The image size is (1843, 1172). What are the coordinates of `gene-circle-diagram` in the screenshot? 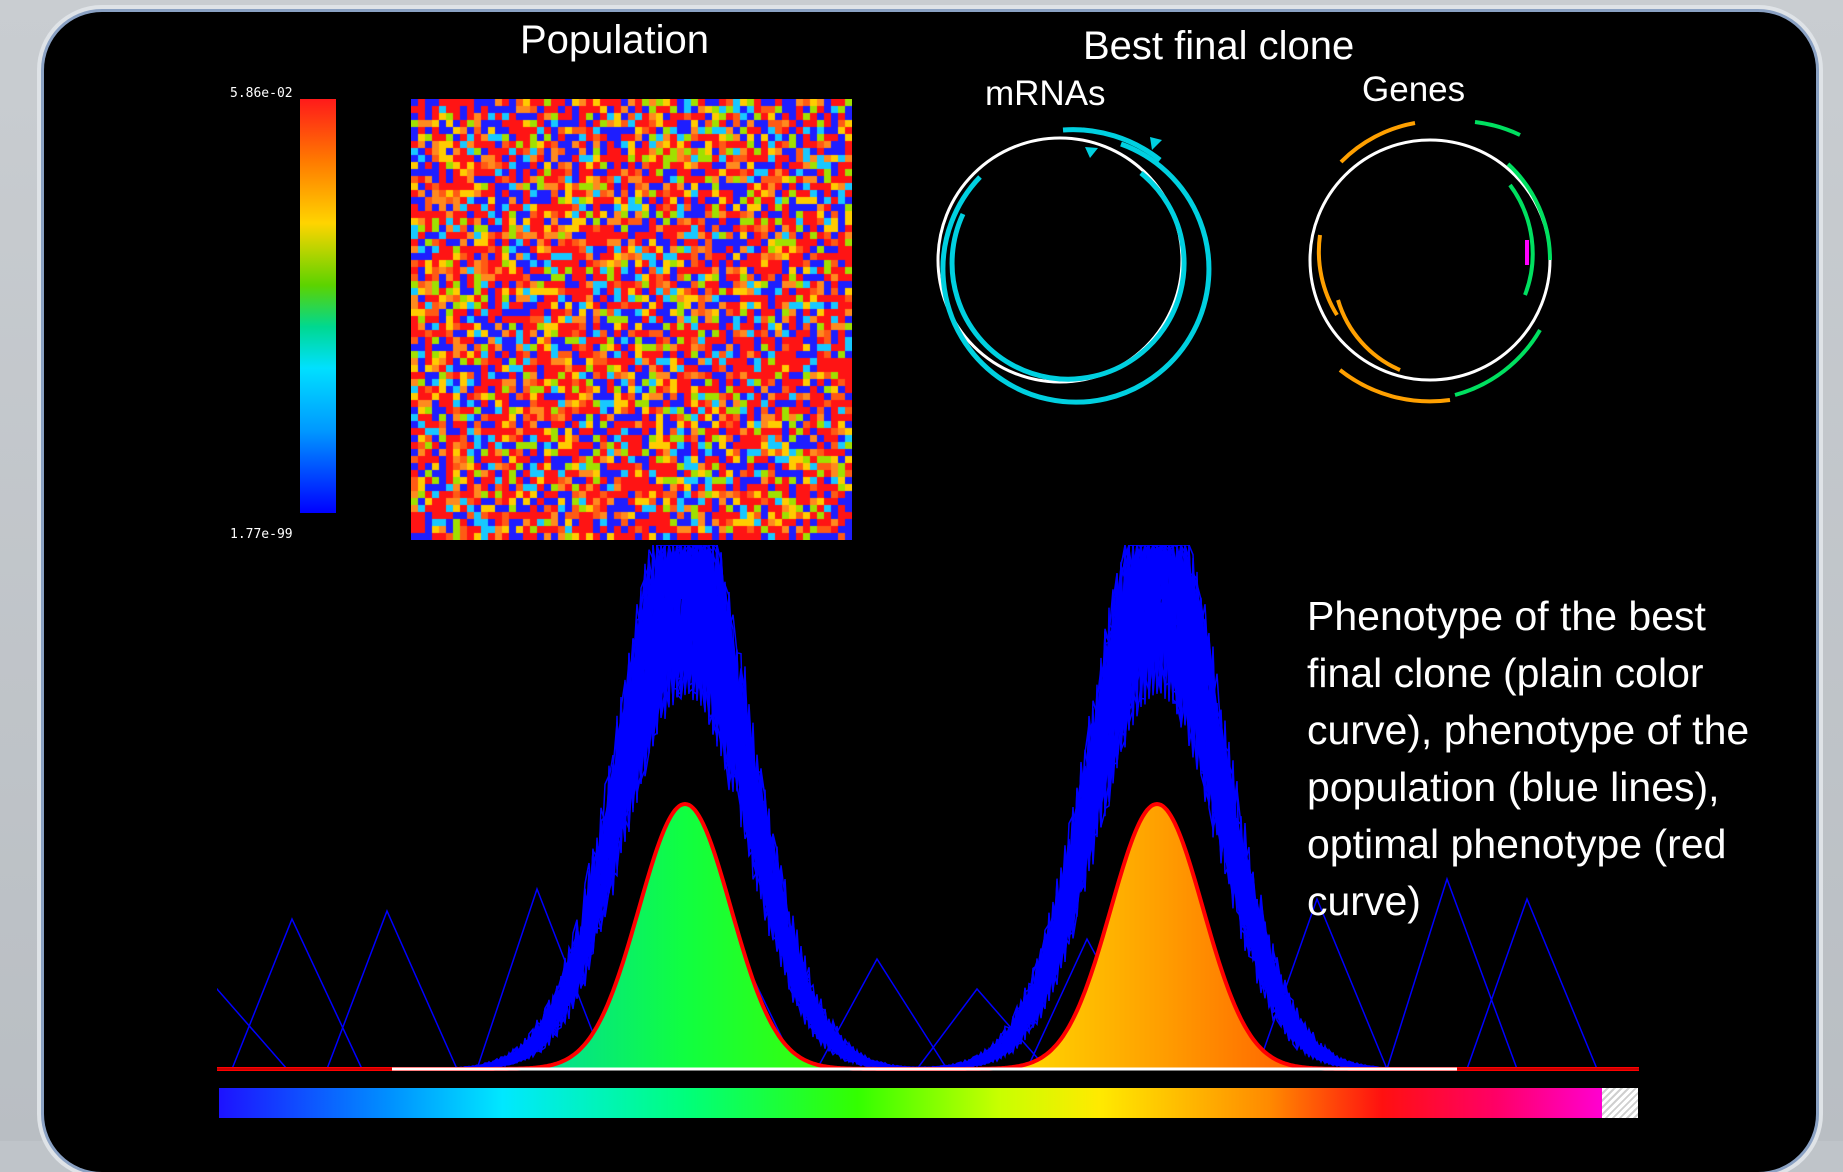 It's located at (1430, 262).